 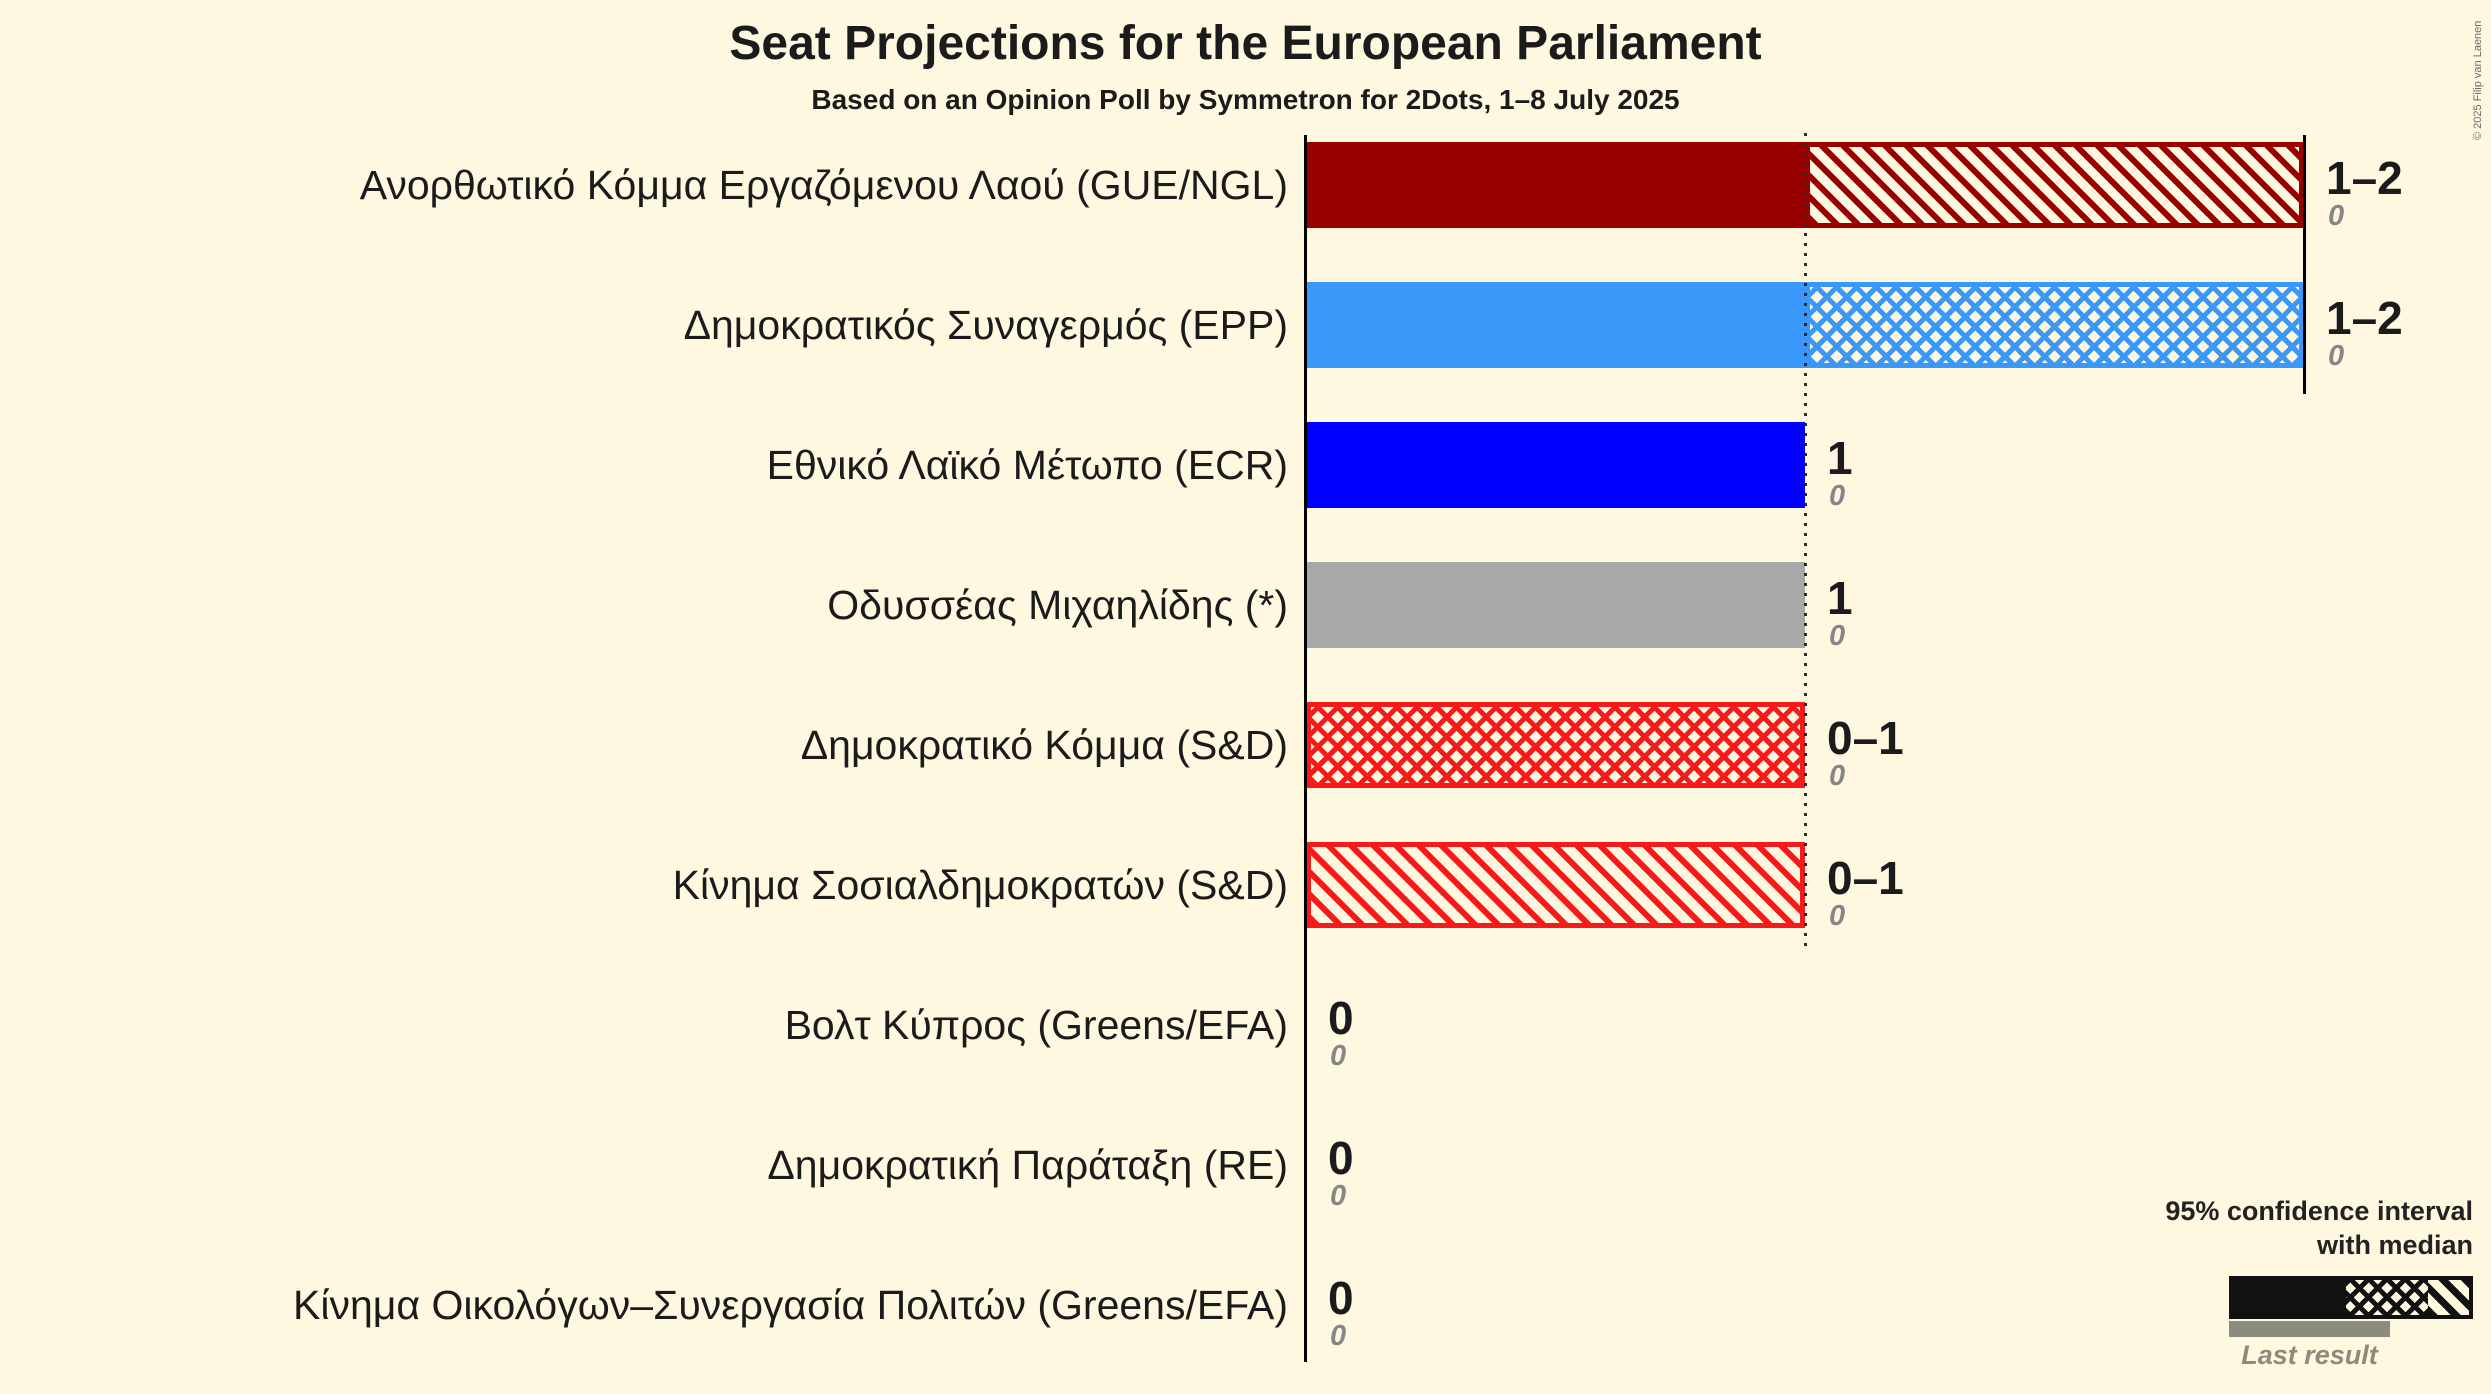 I want to click on party-label: Δημοκρατικό Κόμμα (S&D), so click(x=1044, y=744).